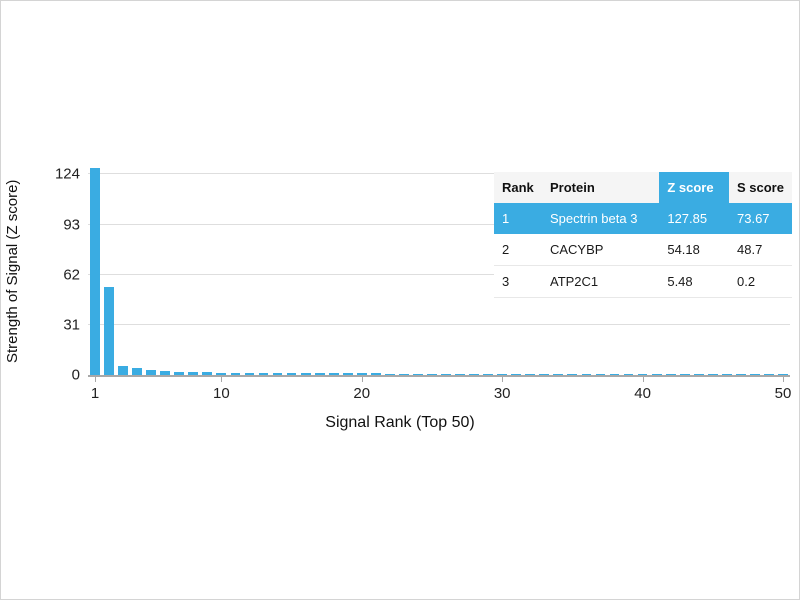 This screenshot has width=800, height=600. Describe the element at coordinates (783, 393) in the screenshot. I see `x-tick-label: 50` at that location.